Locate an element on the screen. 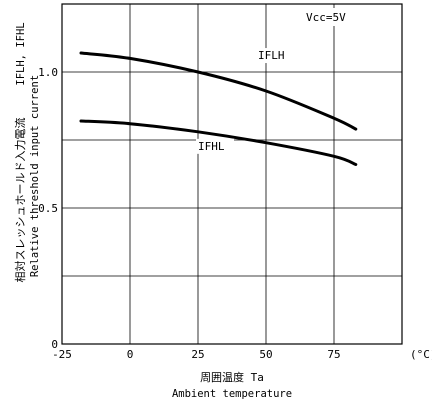 The width and height of the screenshot is (432, 405). series-IFHL-line is located at coordinates (218, 142).